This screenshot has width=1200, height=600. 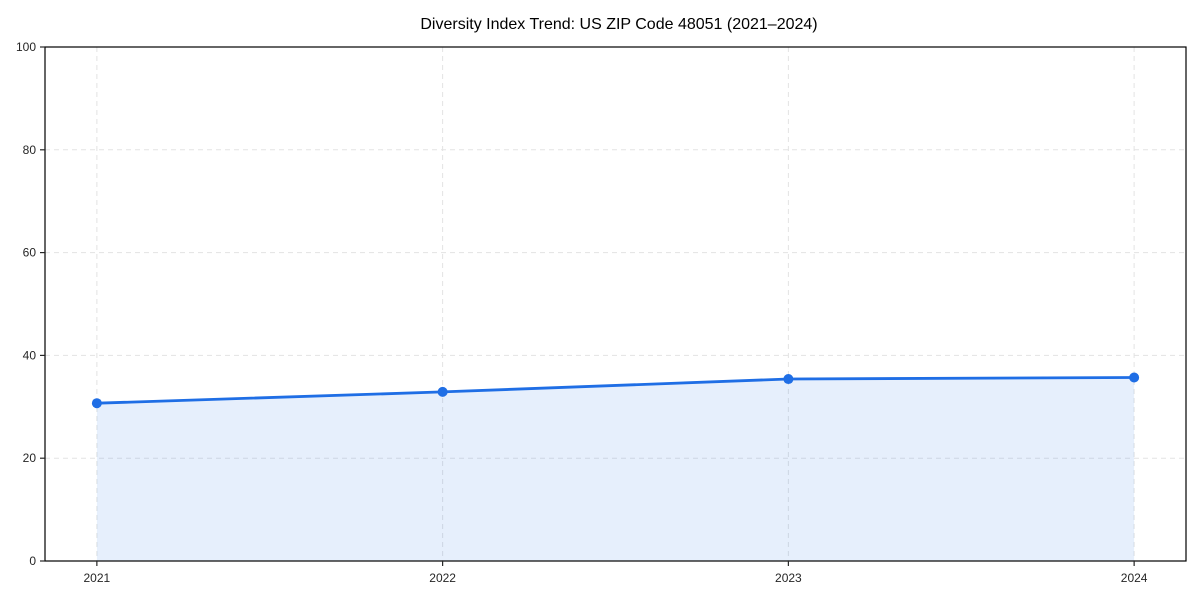 What do you see at coordinates (96, 403) in the screenshot?
I see `data-point-2021` at bounding box center [96, 403].